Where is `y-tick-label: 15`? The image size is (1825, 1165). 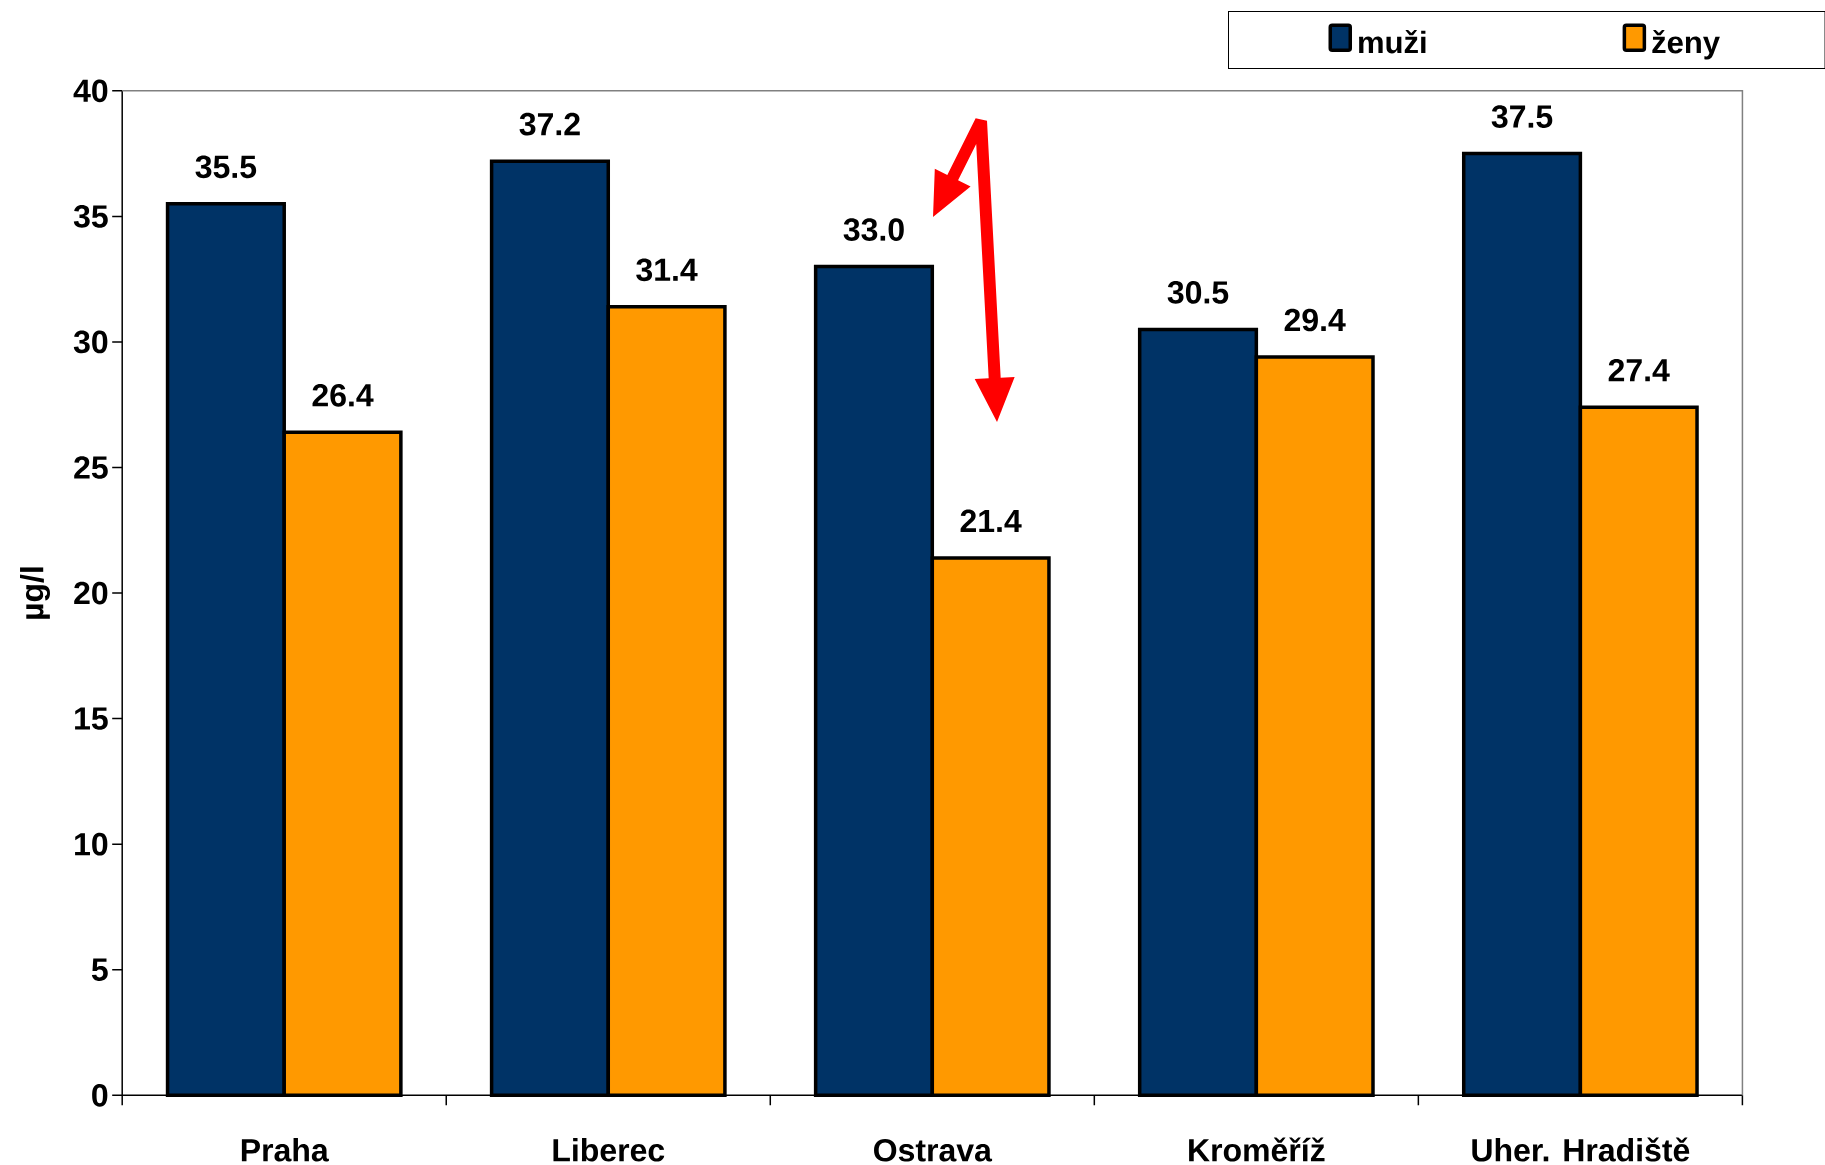
y-tick-label: 15 is located at coordinates (91, 718).